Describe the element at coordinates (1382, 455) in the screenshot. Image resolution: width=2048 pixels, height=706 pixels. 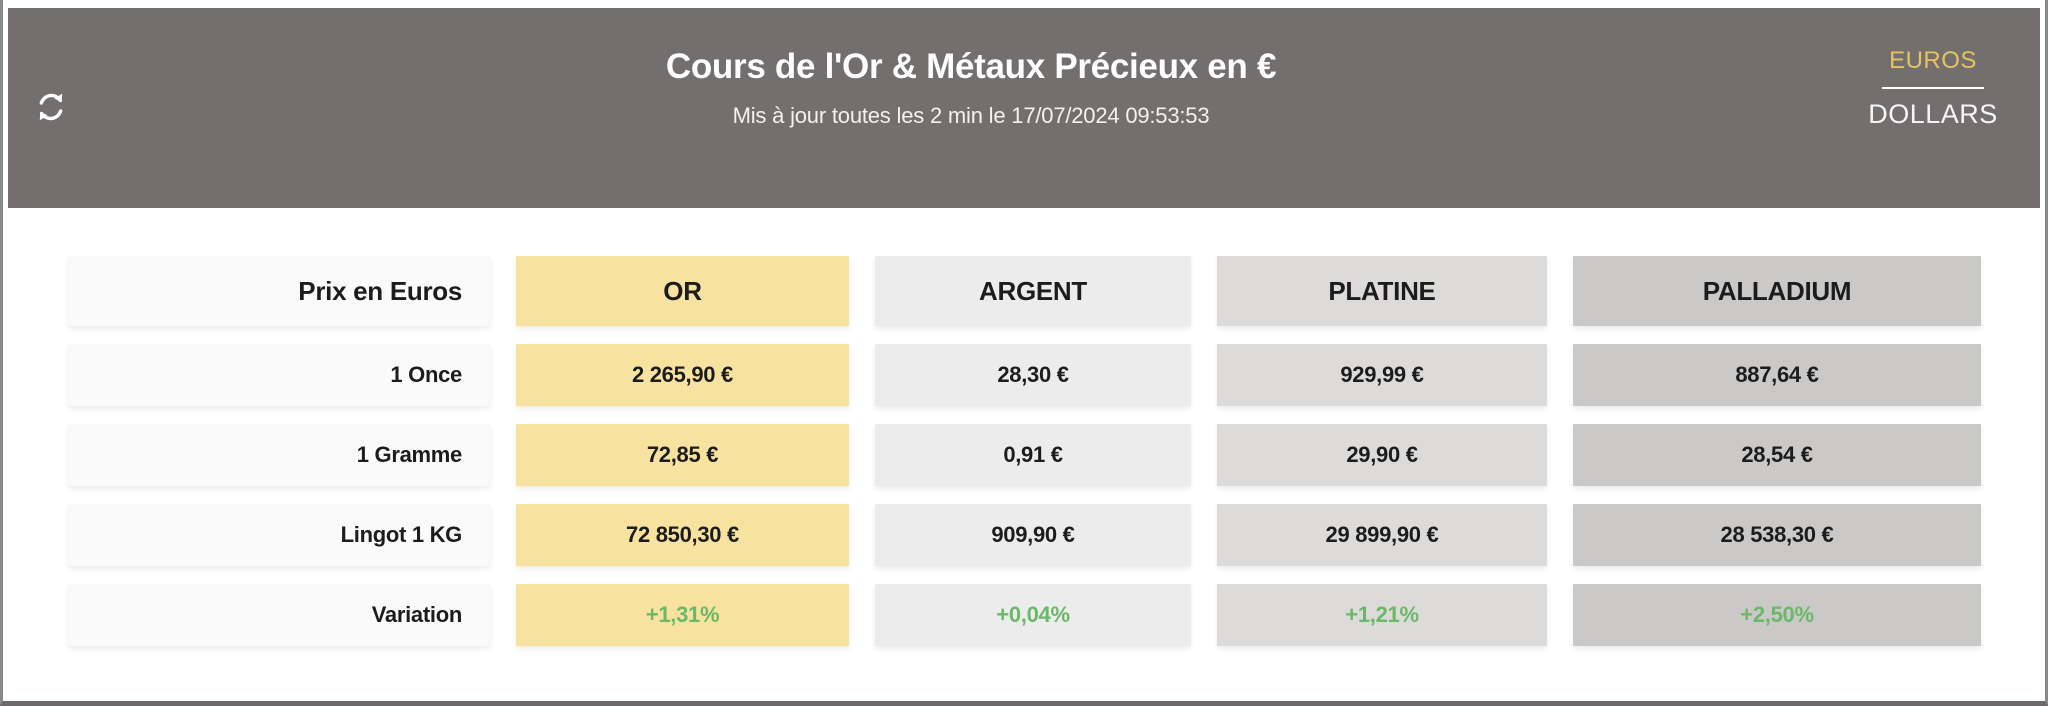
I see `value-platine-gramme: 29,90 €` at that location.